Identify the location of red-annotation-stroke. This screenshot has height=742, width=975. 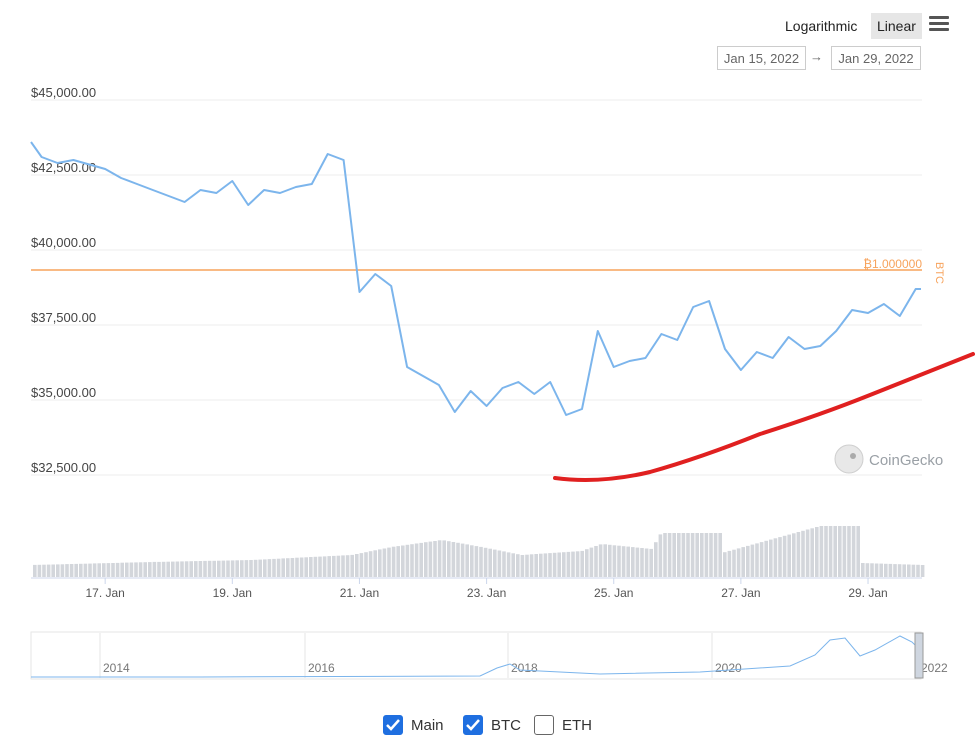
(764, 417).